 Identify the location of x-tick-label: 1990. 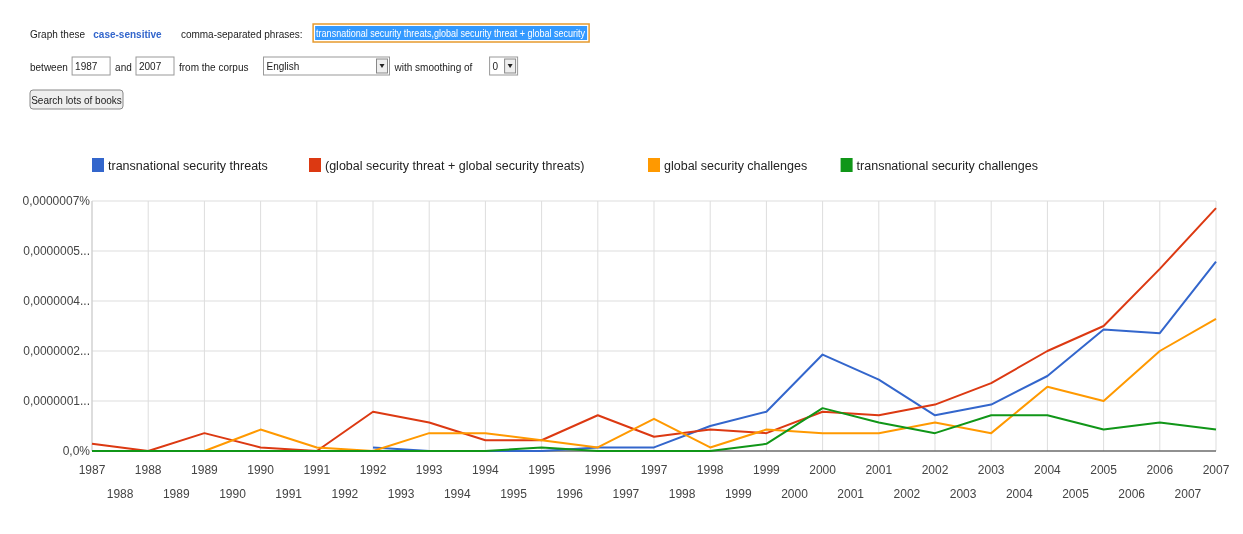
(233, 494).